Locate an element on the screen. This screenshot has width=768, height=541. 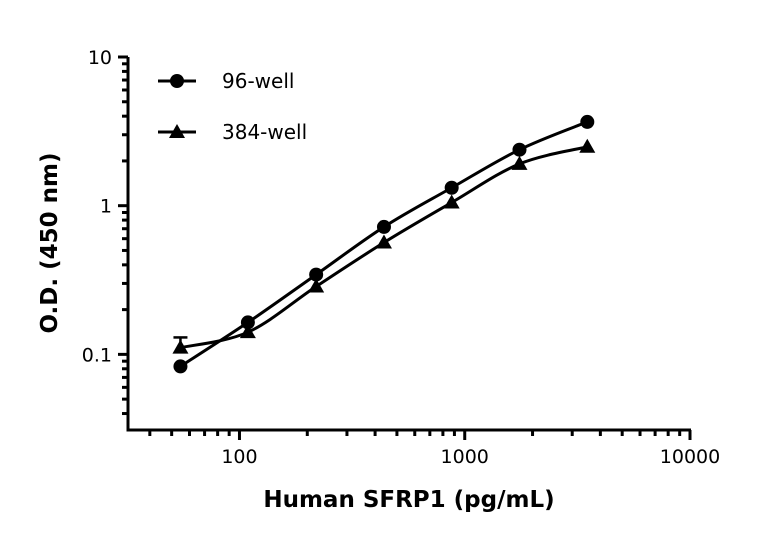
y-tick-label: 1 is located at coordinates (106, 207).